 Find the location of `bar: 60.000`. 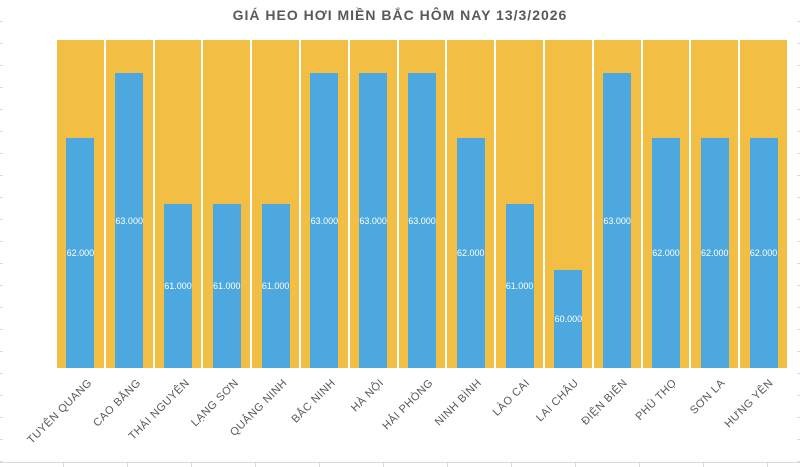

bar: 60.000 is located at coordinates (568, 319).